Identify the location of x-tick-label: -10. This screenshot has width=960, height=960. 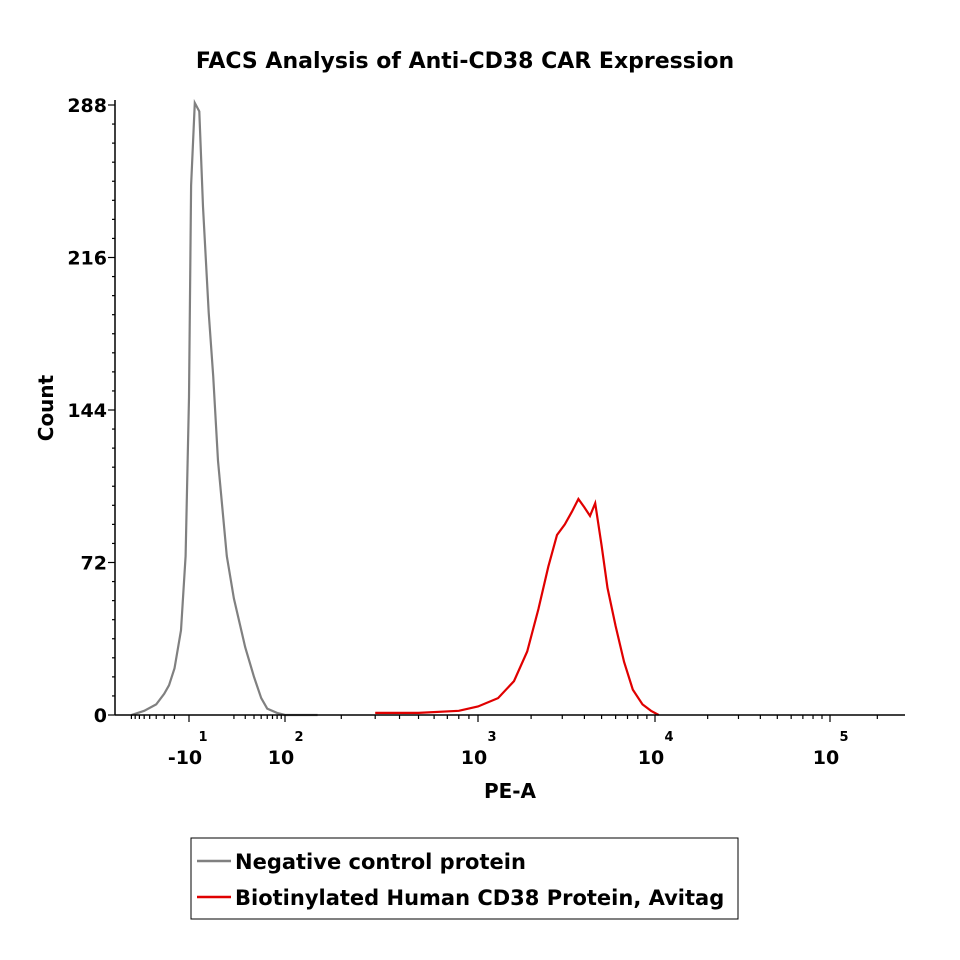
(185, 758).